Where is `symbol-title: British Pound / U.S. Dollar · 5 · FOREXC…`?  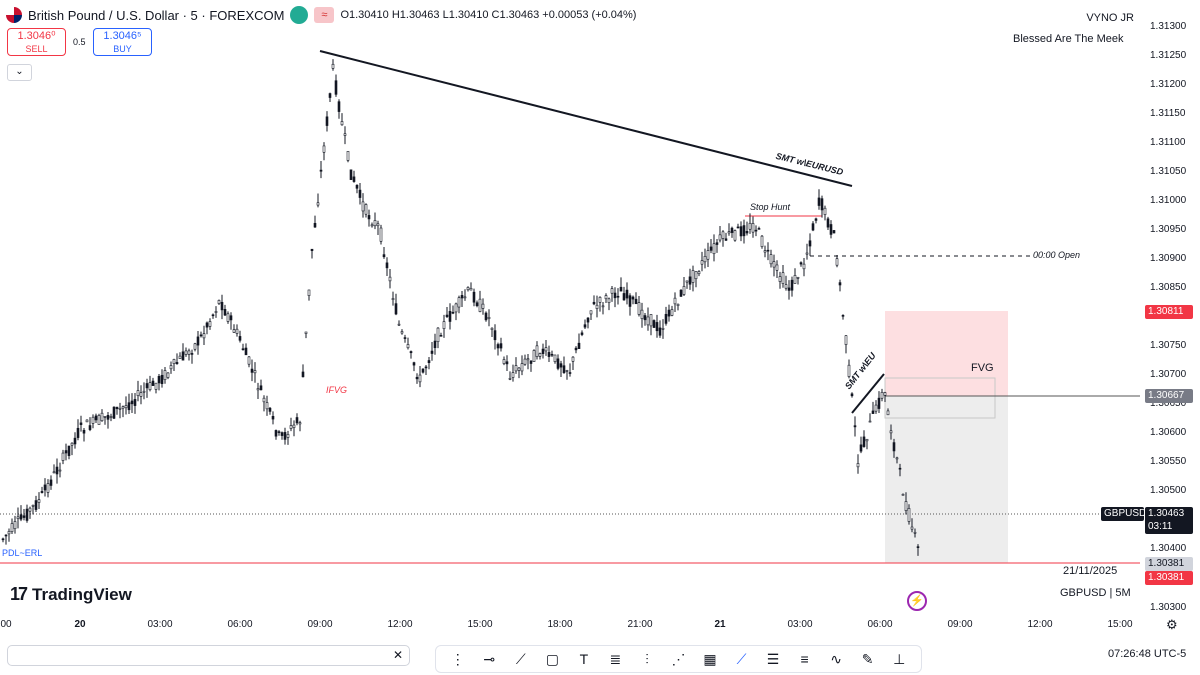
symbol-title: British Pound / U.S. Dollar · 5 · FOREXC… is located at coordinates (156, 15).